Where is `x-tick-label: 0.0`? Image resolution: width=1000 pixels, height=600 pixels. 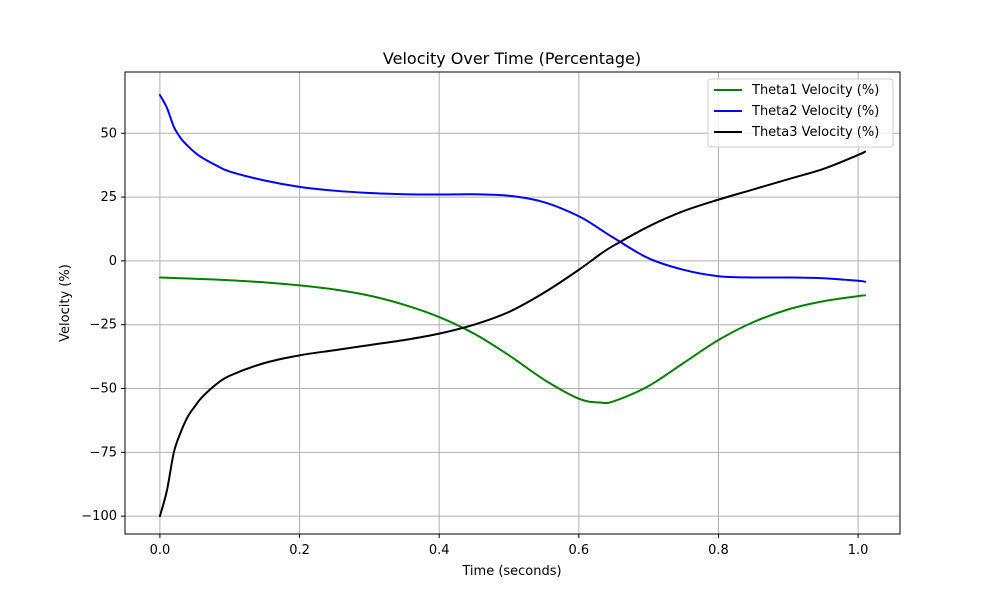 x-tick-label: 0.0 is located at coordinates (160, 550).